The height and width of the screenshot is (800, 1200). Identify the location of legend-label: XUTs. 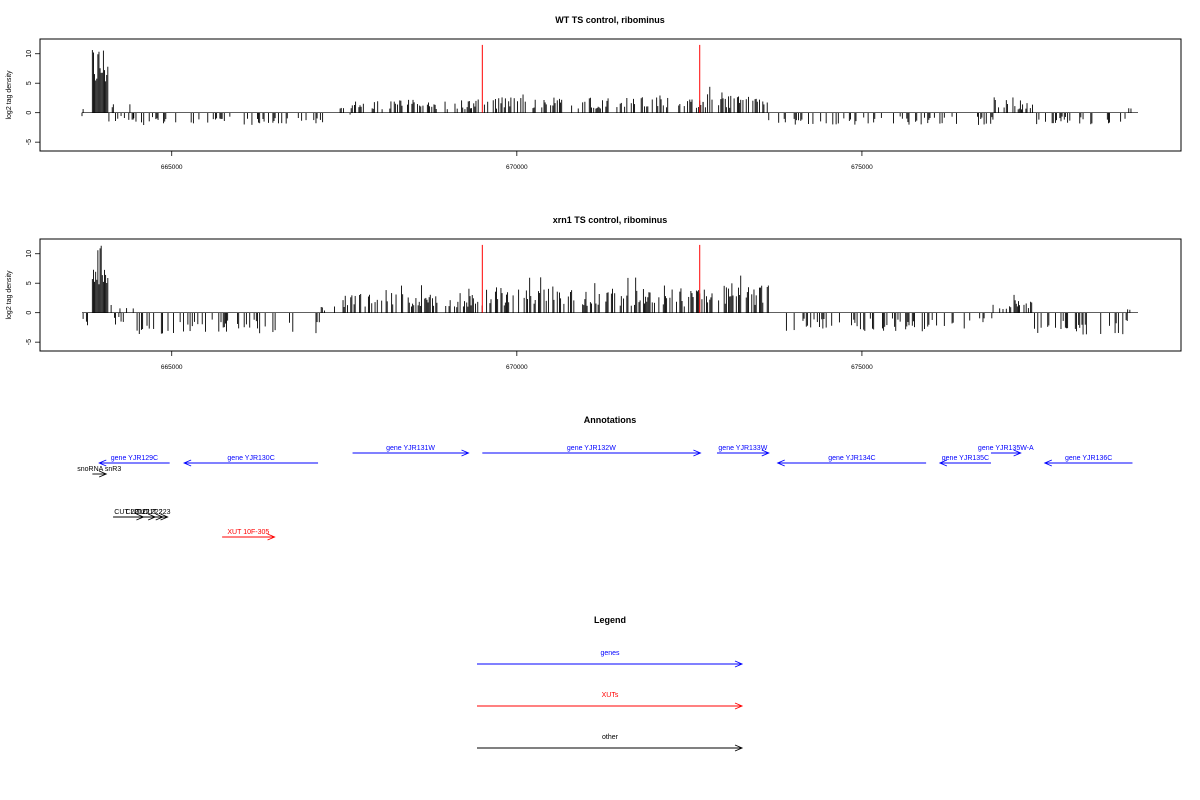
(610, 695).